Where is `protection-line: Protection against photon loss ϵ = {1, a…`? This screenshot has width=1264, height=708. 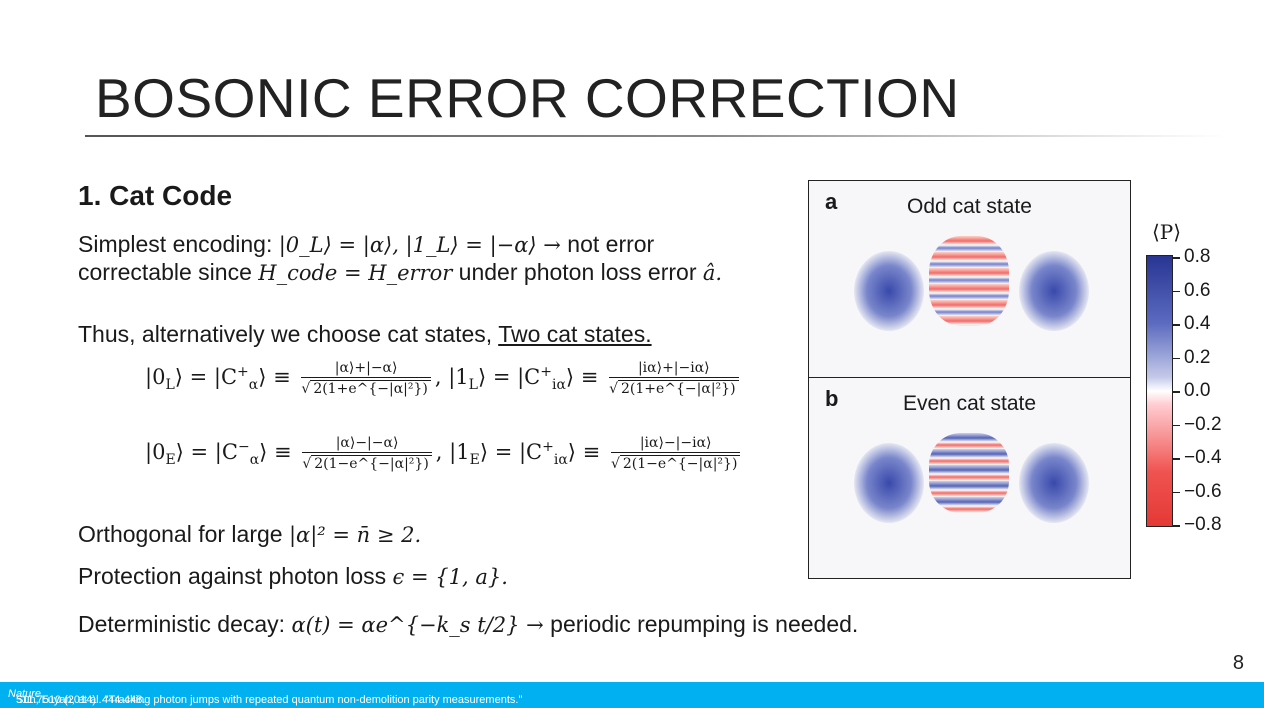
protection-line: Protection against photon loss ϵ = {1, a… is located at coordinates (293, 576).